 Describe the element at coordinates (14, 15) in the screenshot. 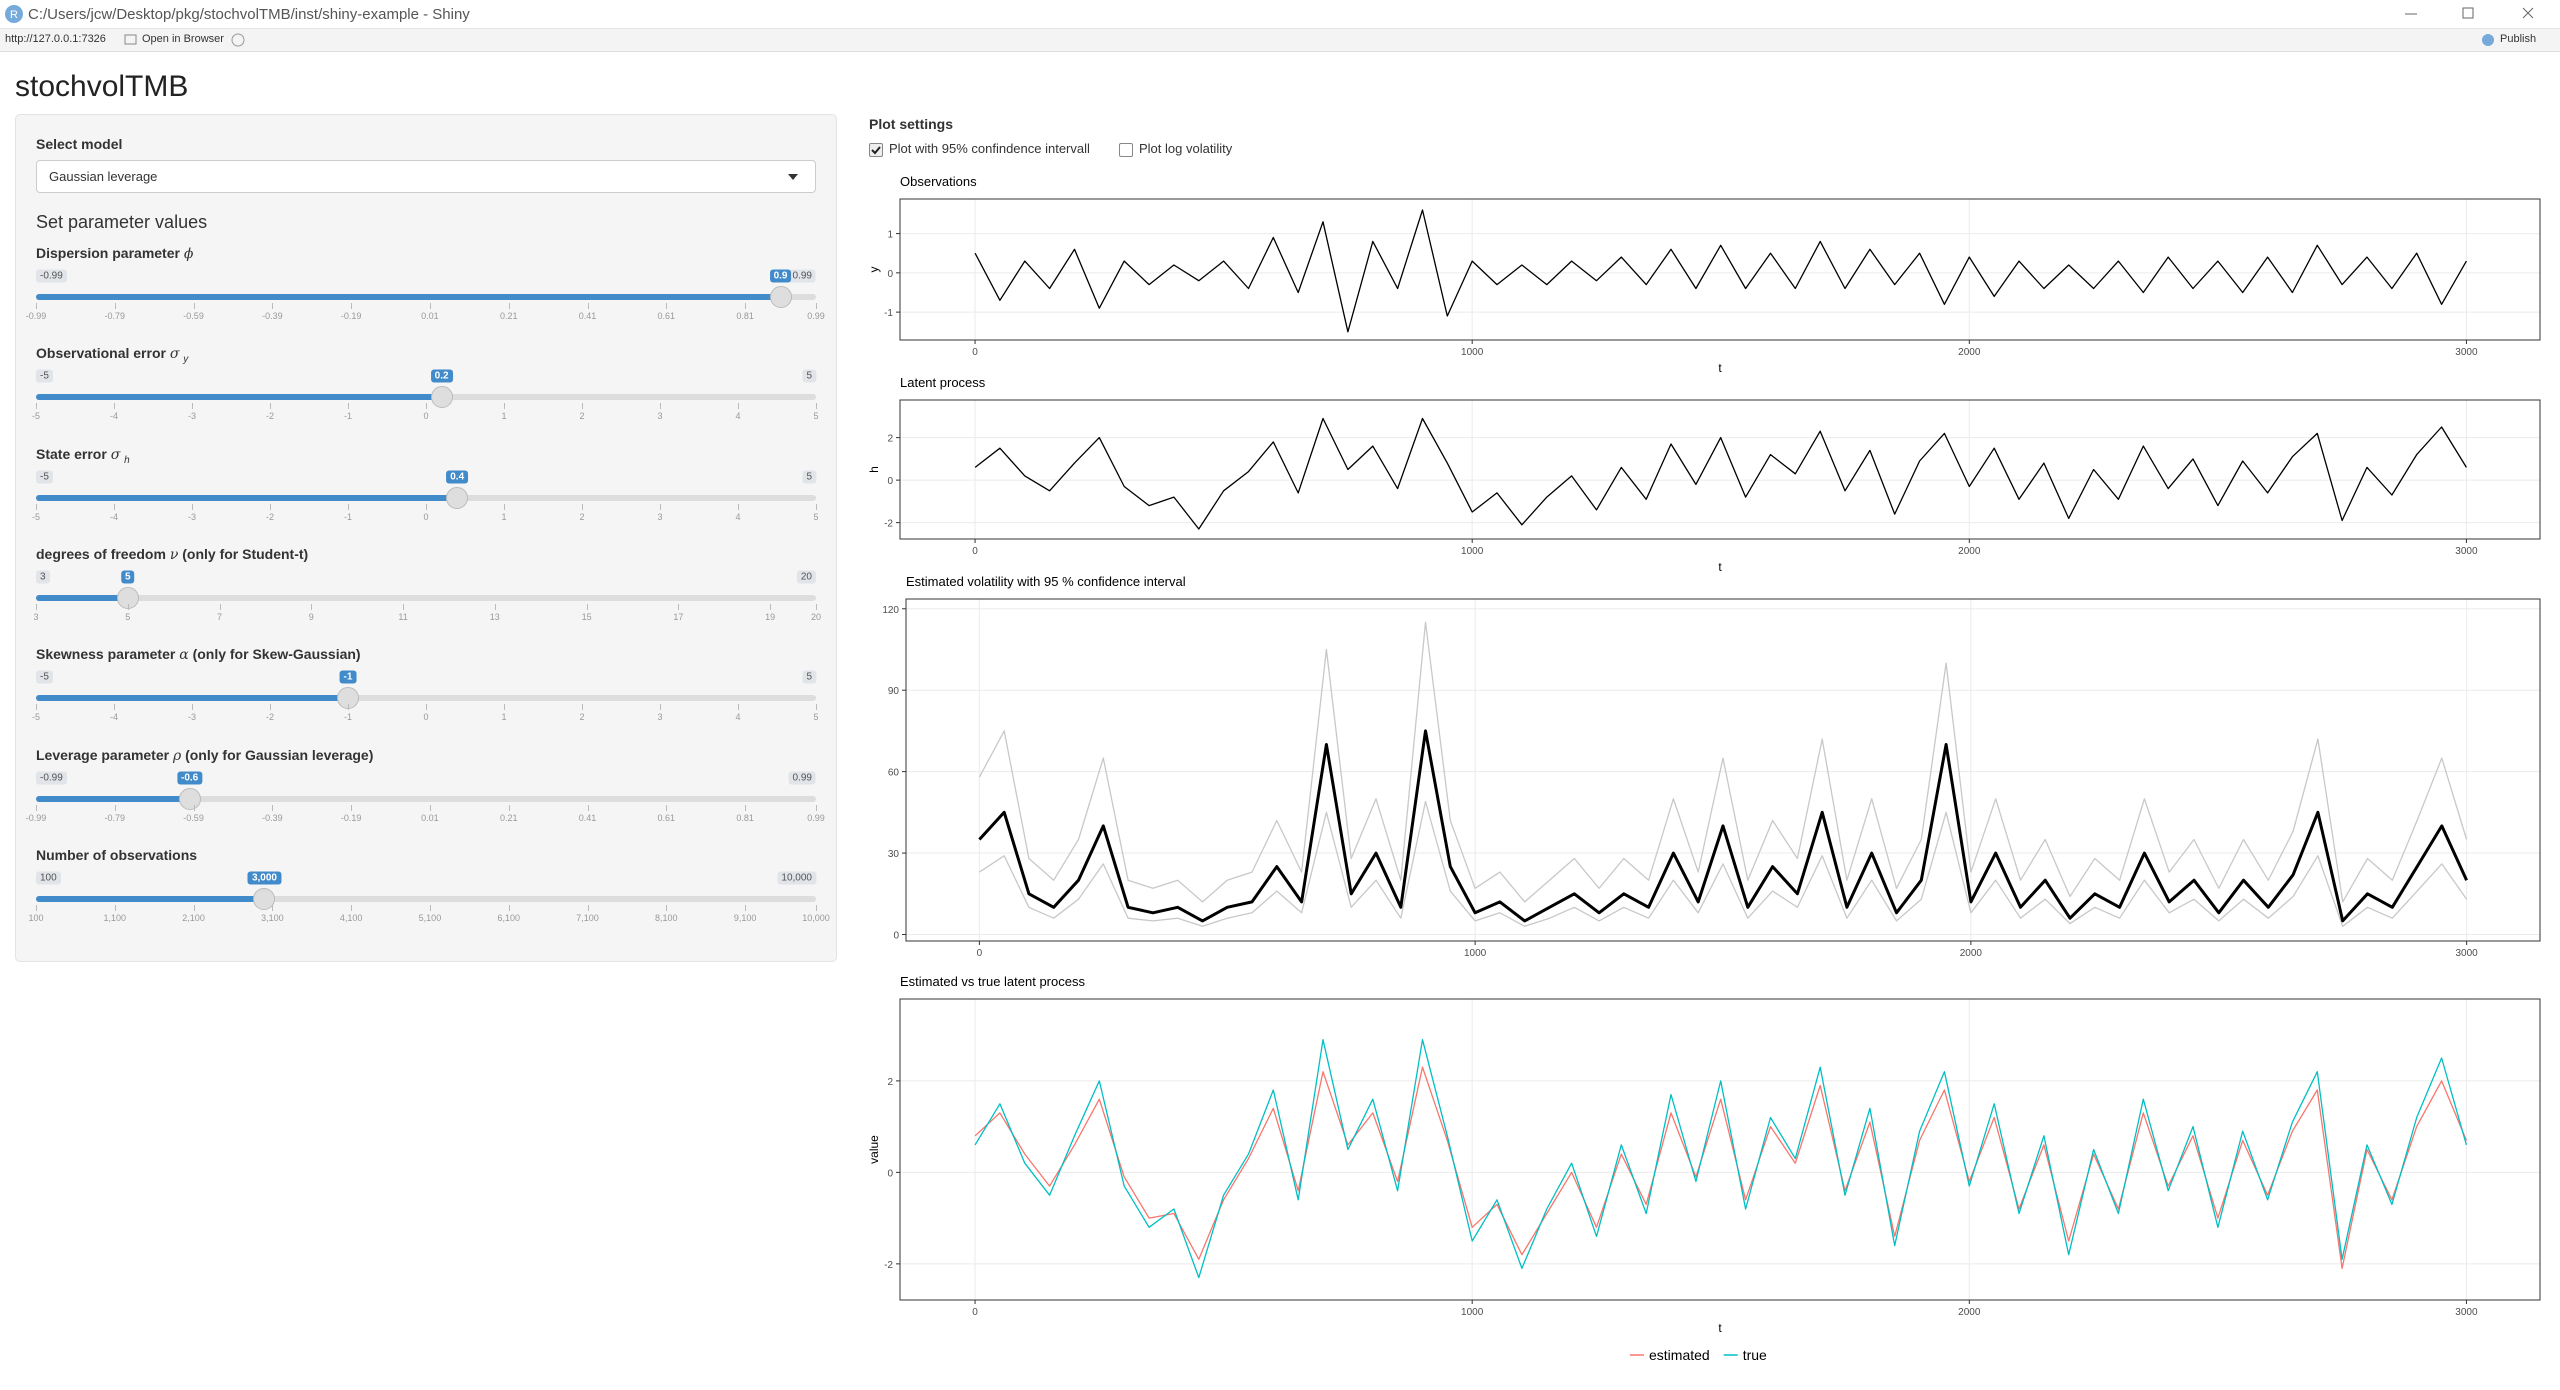

I see `svg-text: R` at that location.